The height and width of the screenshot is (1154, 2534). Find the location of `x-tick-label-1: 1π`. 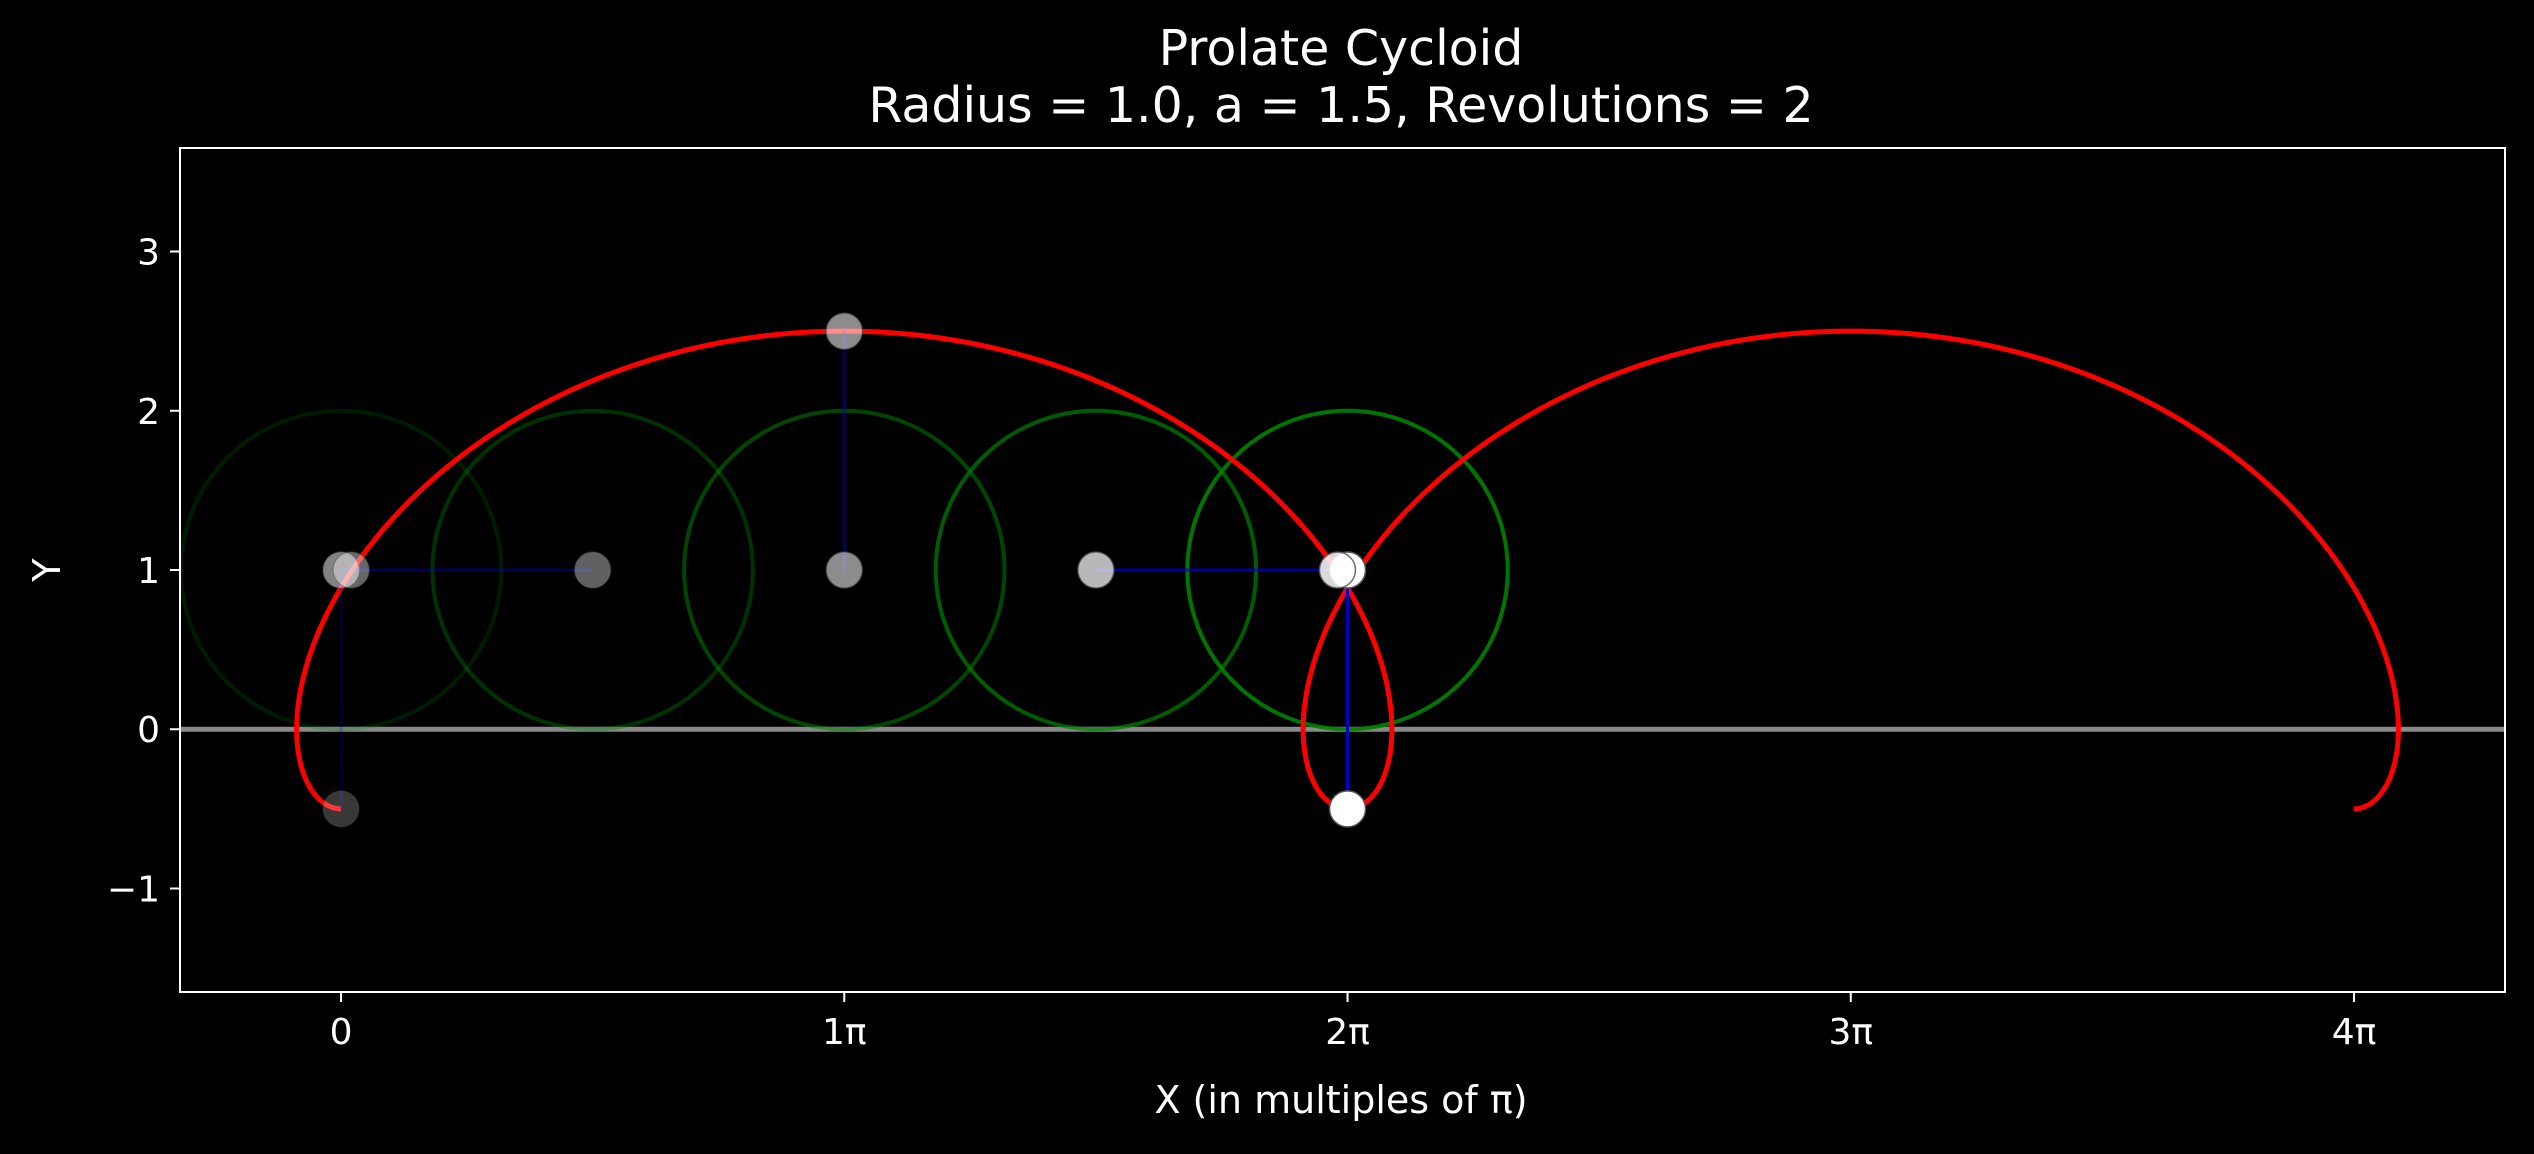

x-tick-label-1: 1π is located at coordinates (844, 1032).